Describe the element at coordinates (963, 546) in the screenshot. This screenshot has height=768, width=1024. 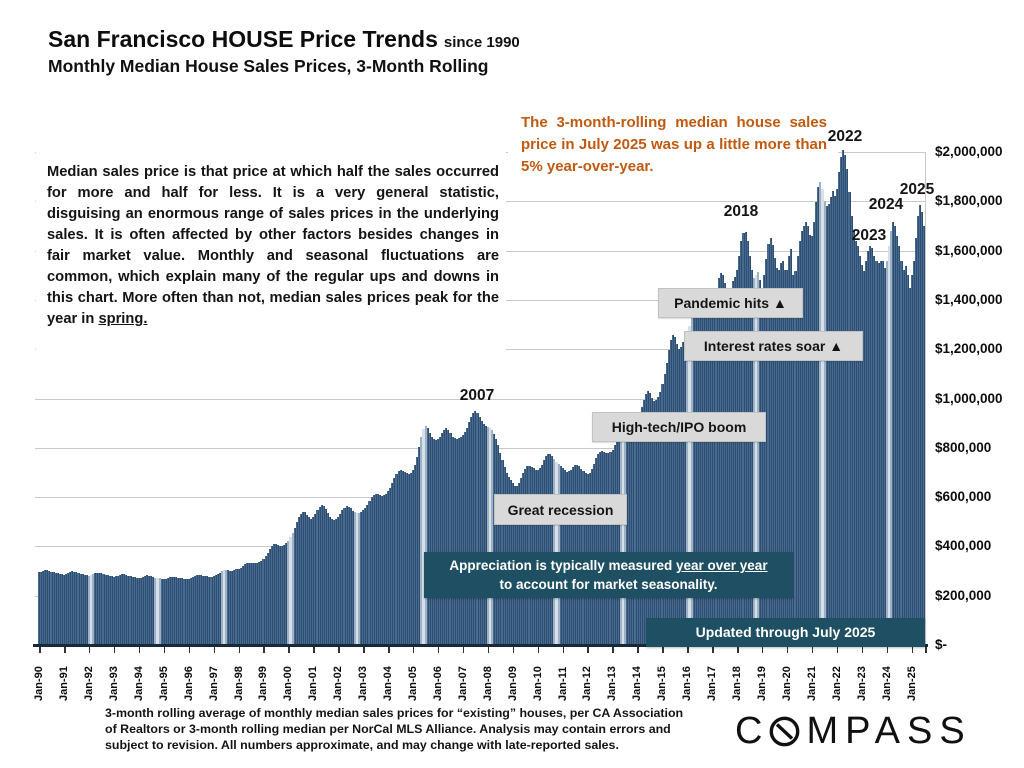
I see `y-axis-label: $400,000` at that location.